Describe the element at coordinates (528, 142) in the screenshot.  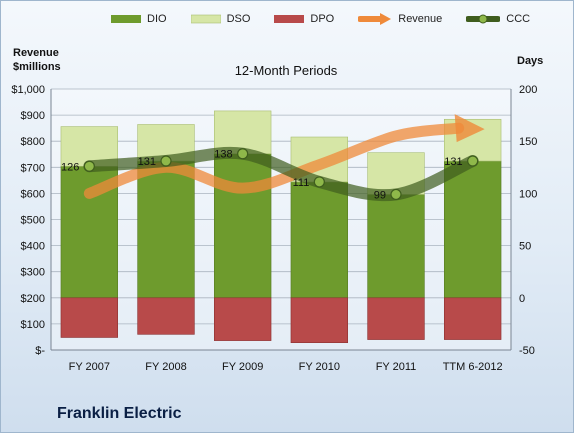
I see `right-tick-label: 150` at that location.